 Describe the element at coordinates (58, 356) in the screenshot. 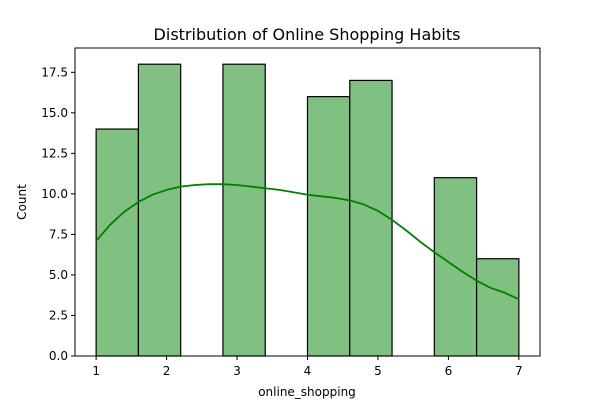

I see `y-tick-label: 0.0` at that location.